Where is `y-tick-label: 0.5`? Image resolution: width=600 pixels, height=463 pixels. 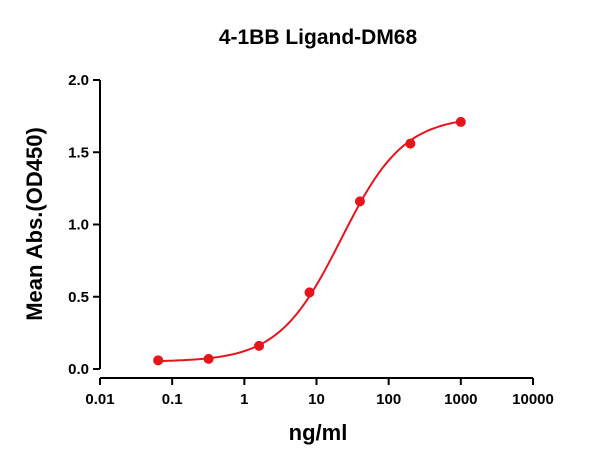
y-tick-label: 0.5 is located at coordinates (78, 297).